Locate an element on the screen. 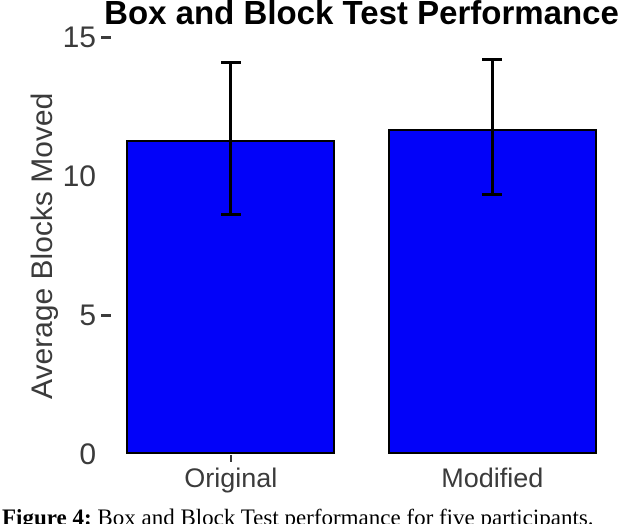  x-tick-mark is located at coordinates (230, 458).